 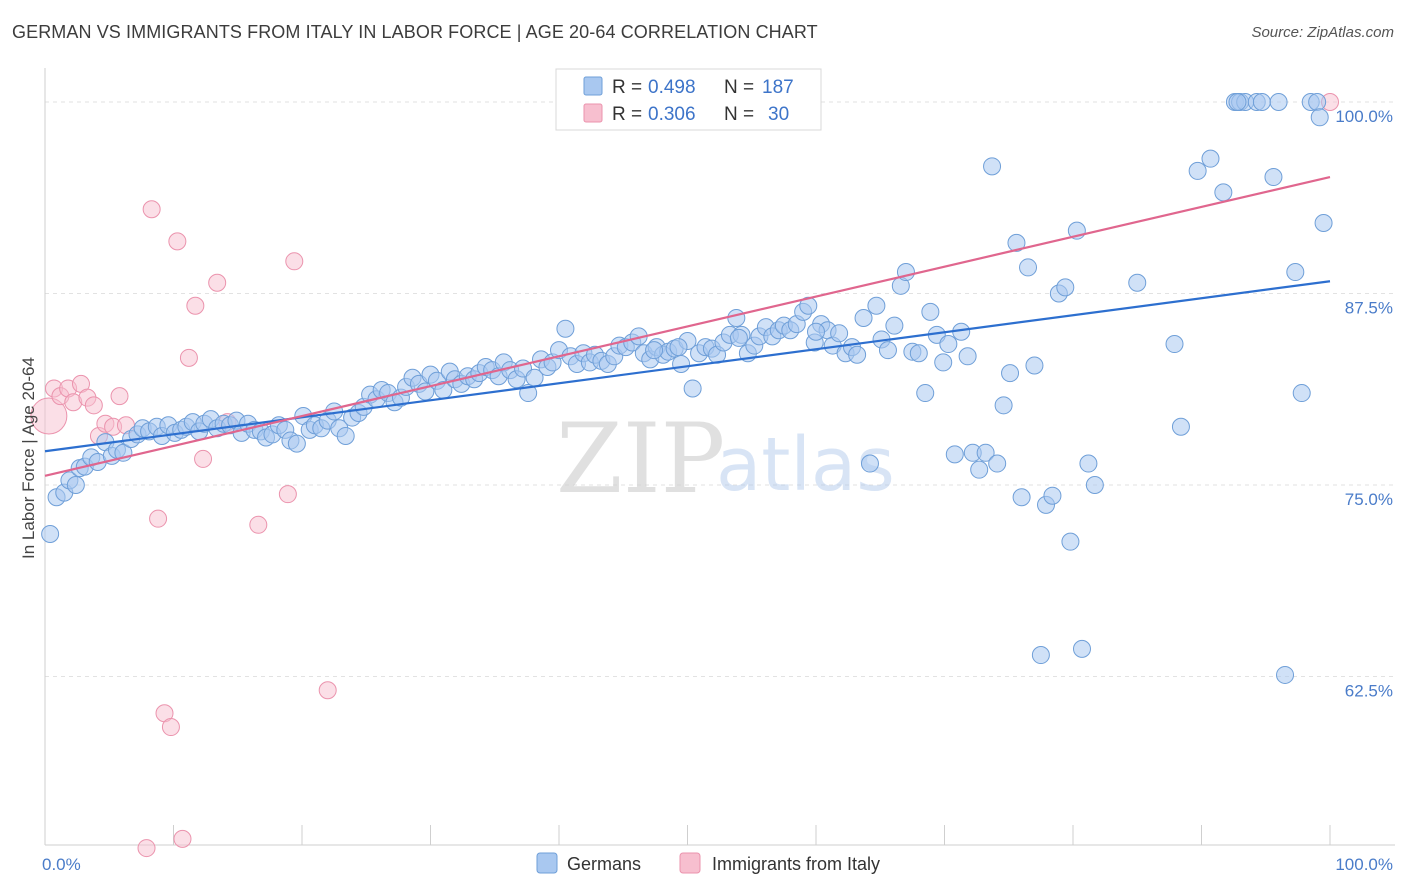 I want to click on legend-r-label-germans: R =, so click(x=627, y=87).